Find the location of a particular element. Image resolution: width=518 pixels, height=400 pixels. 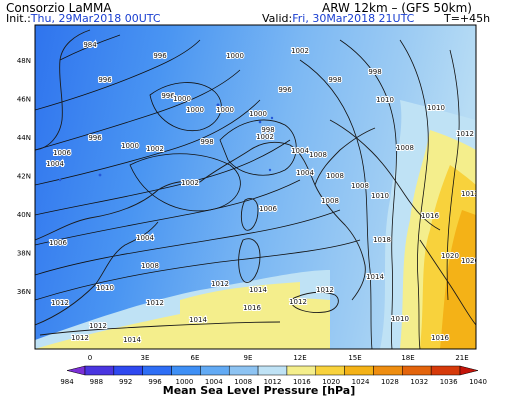

coastline-sardinia is located at coordinates (249, 260).